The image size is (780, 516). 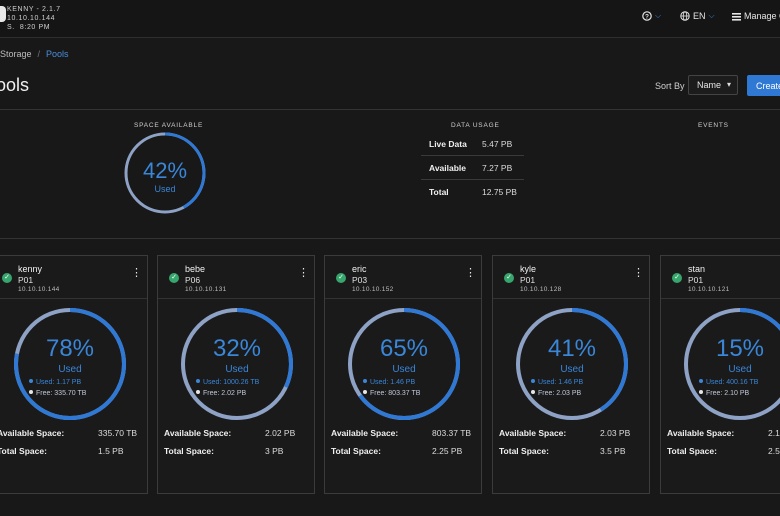 What do you see at coordinates (728, 393) in the screenshot?
I see `legend-free: Free: 2.10 PB` at bounding box center [728, 393].